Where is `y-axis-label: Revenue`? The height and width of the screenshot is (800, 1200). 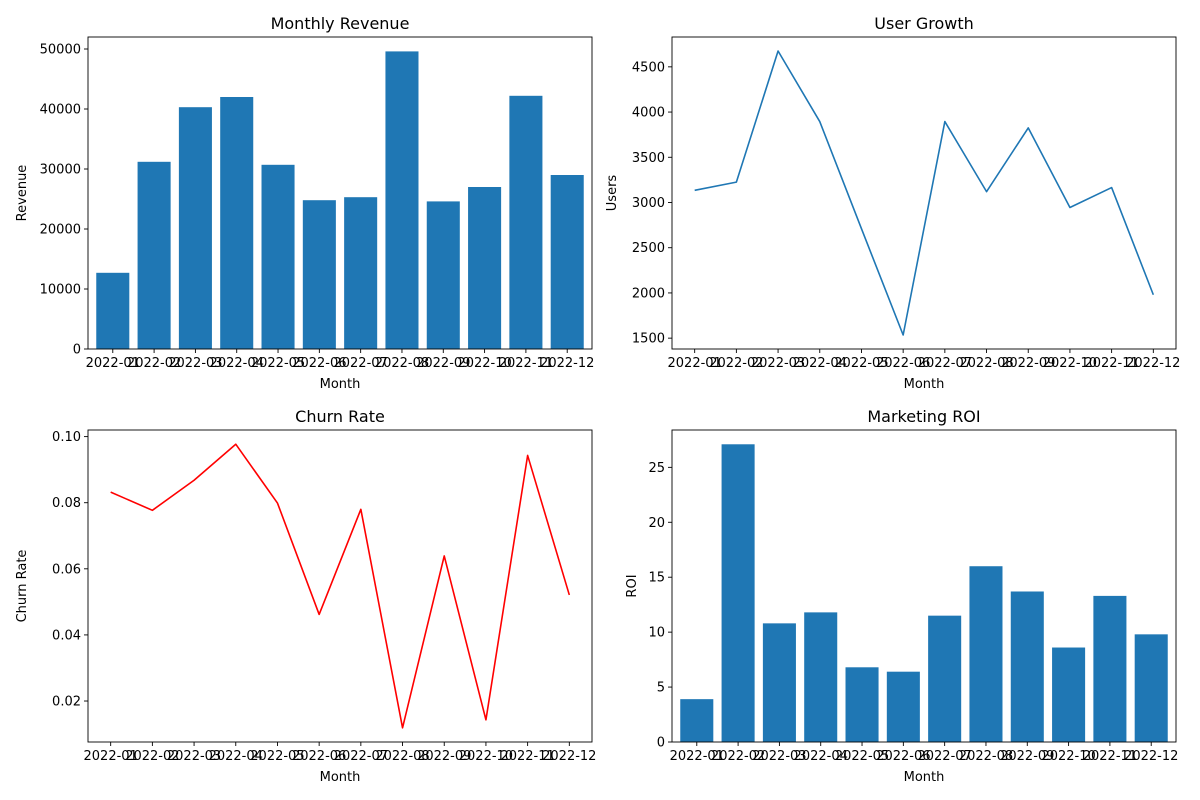 y-axis-label: Revenue is located at coordinates (22, 193).